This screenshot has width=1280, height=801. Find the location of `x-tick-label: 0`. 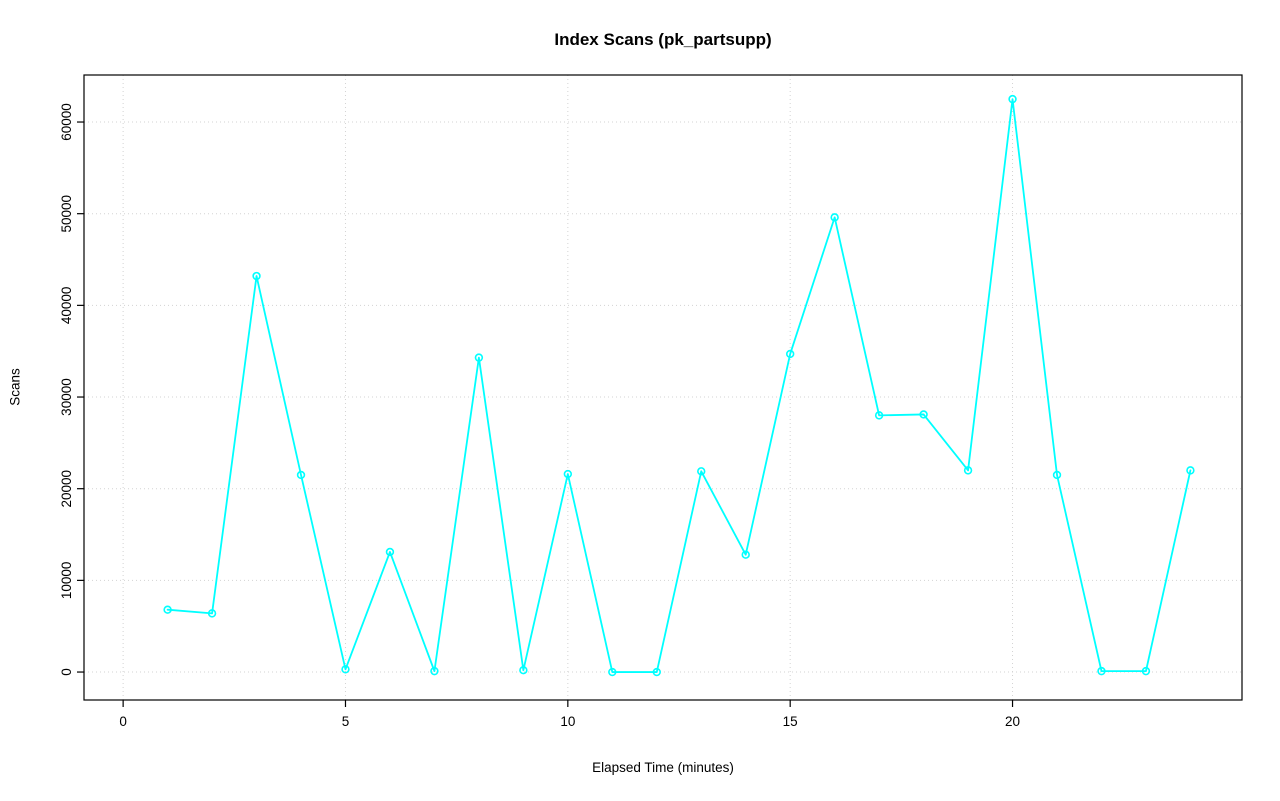

x-tick-label: 0 is located at coordinates (123, 721).